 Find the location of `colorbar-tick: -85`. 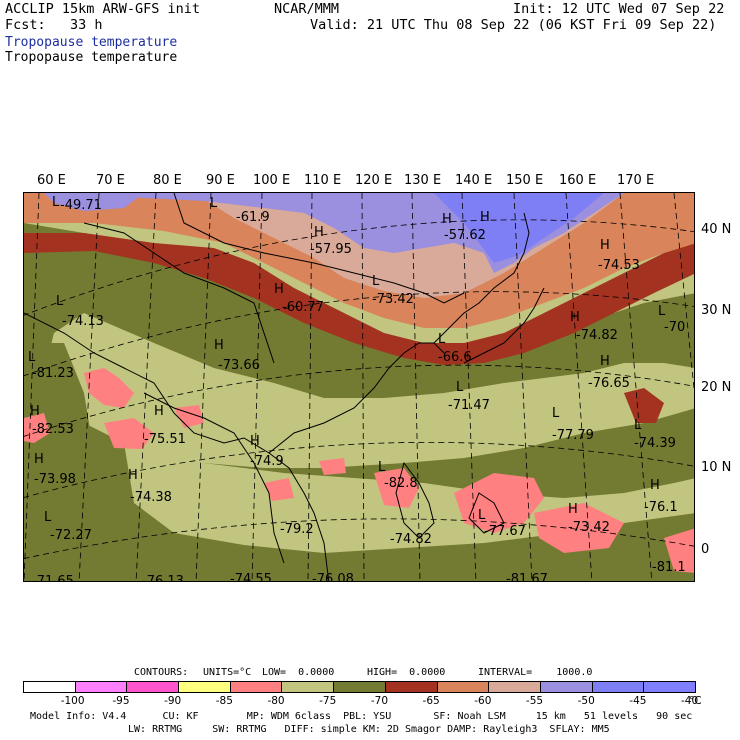

colorbar-tick: -85 is located at coordinates (224, 701).